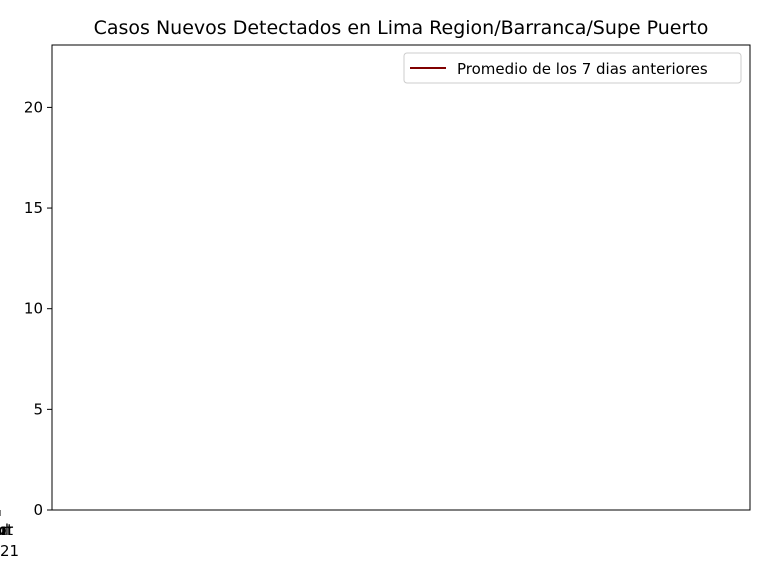  I want to click on x-tick-label: Jan, so click(6, 530).